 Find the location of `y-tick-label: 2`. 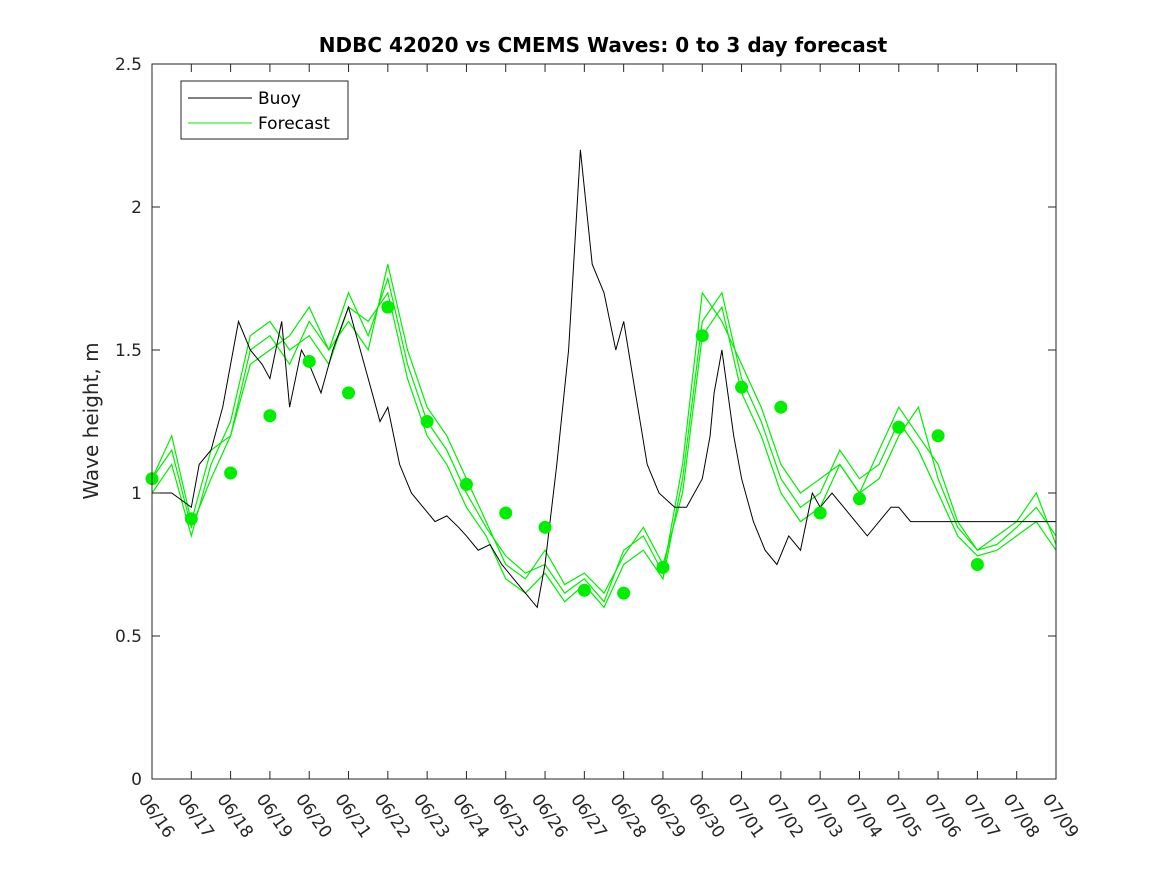

y-tick-label: 2 is located at coordinates (136, 208).